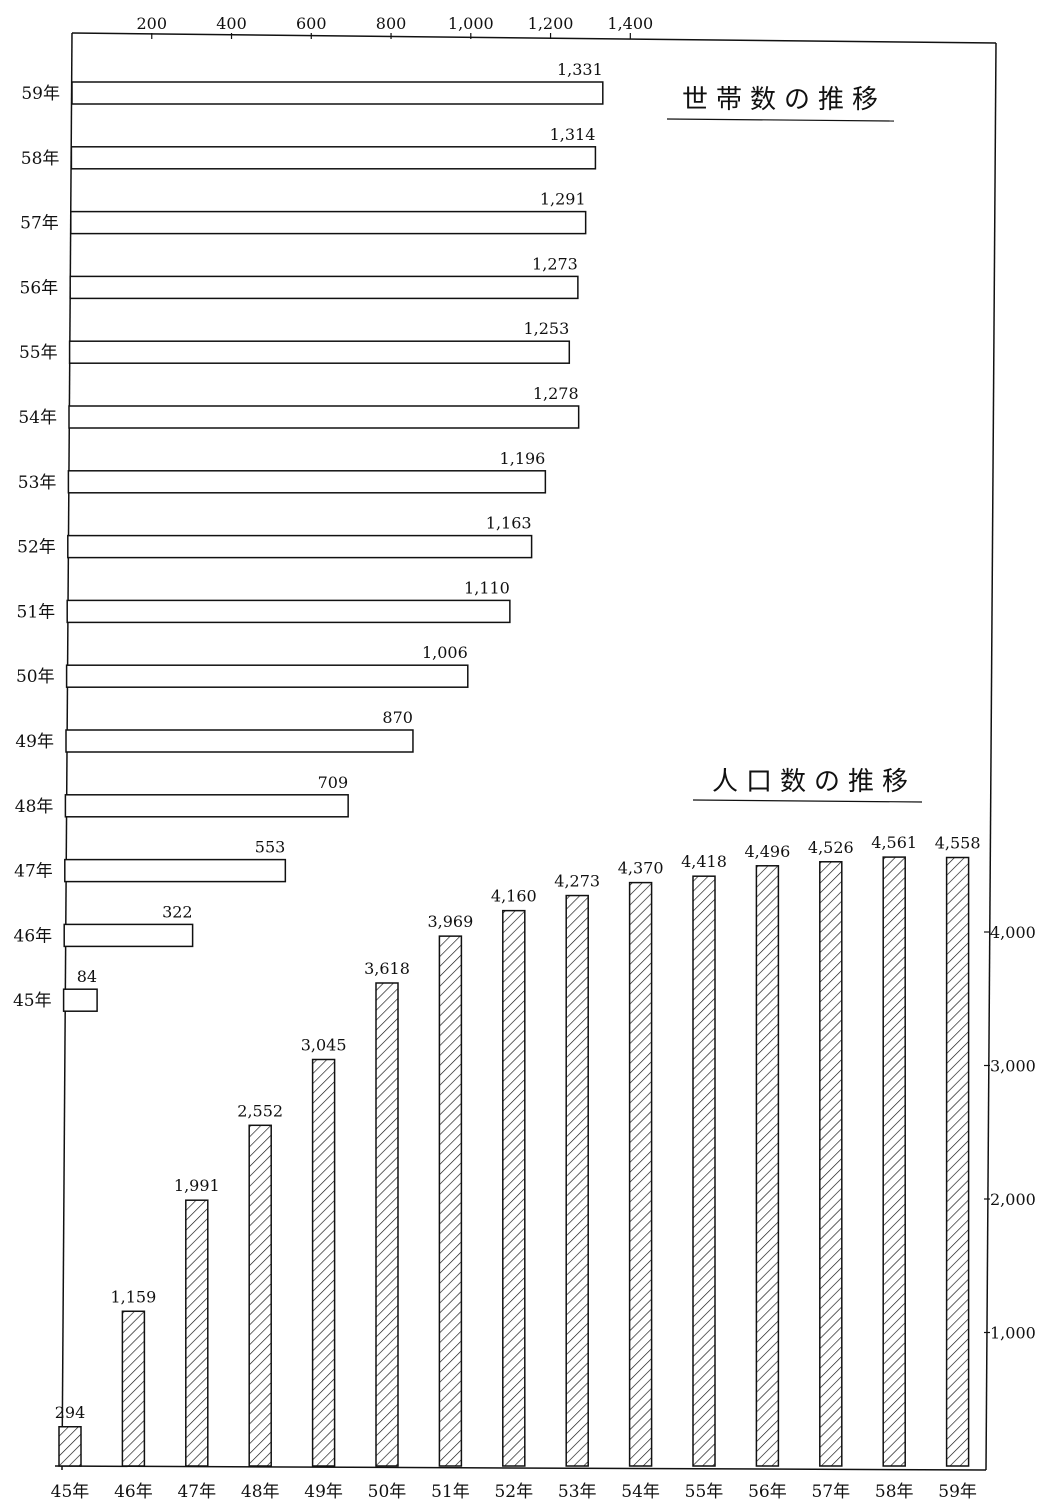  I want to click on population-value-label: 4,273, so click(577, 881).